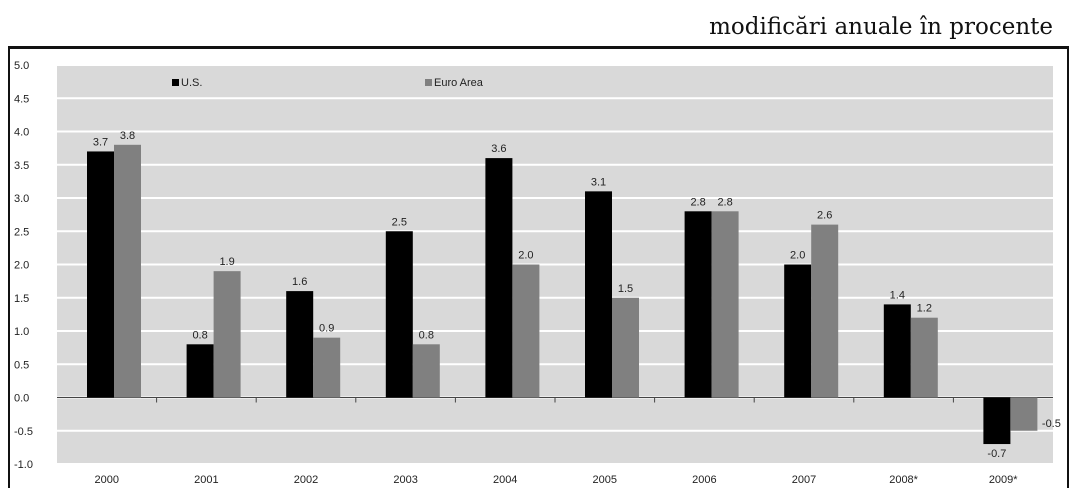 The width and height of the screenshot is (1071, 488). Describe the element at coordinates (996, 454) in the screenshot. I see `data-label: -0.7` at that location.